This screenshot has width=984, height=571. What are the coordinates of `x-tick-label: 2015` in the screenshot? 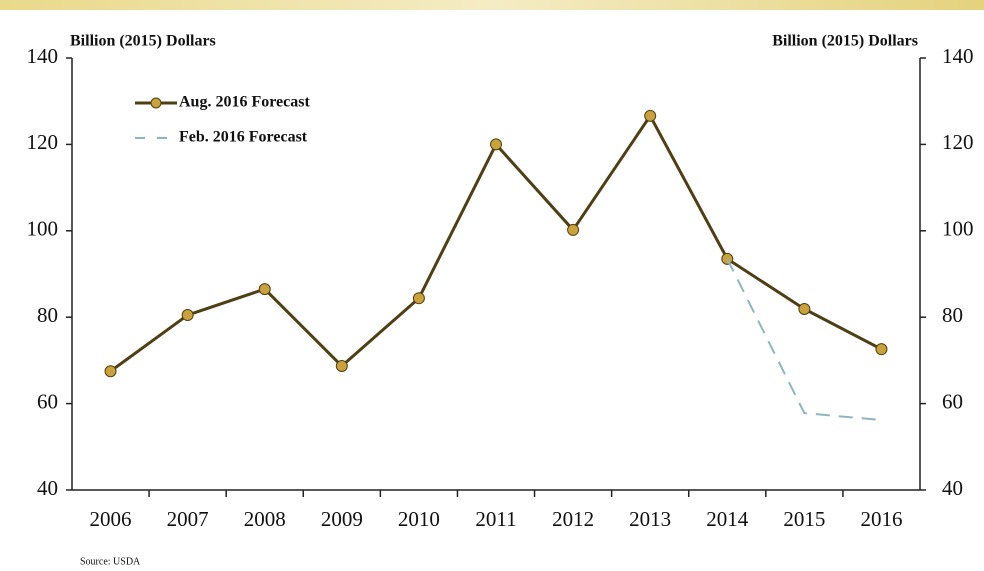 It's located at (804, 519).